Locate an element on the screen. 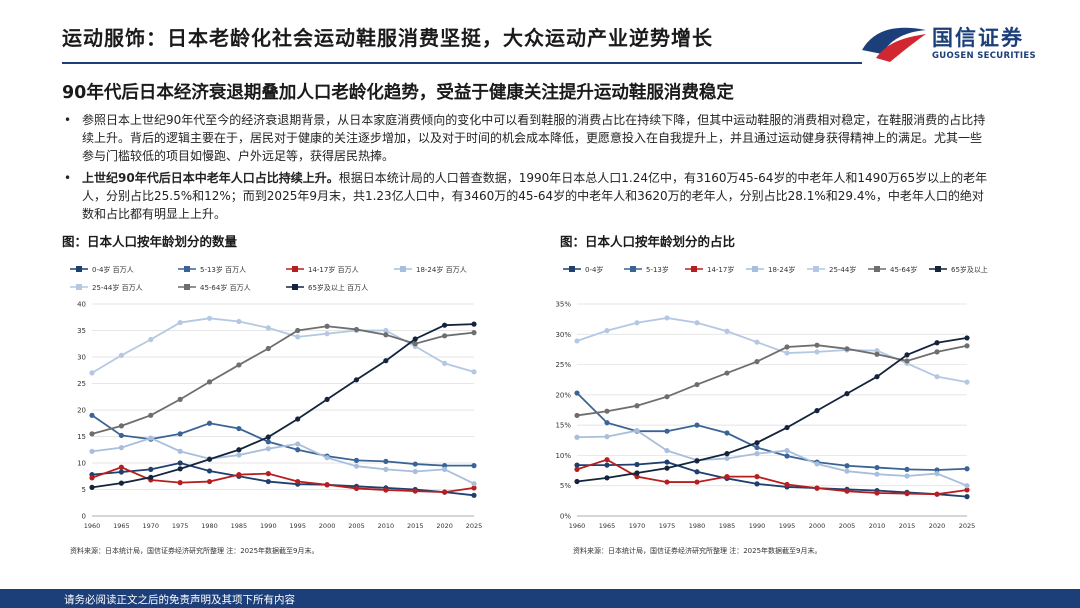 The width and height of the screenshot is (1080, 608). y-tick-label: 35% is located at coordinates (563, 305).